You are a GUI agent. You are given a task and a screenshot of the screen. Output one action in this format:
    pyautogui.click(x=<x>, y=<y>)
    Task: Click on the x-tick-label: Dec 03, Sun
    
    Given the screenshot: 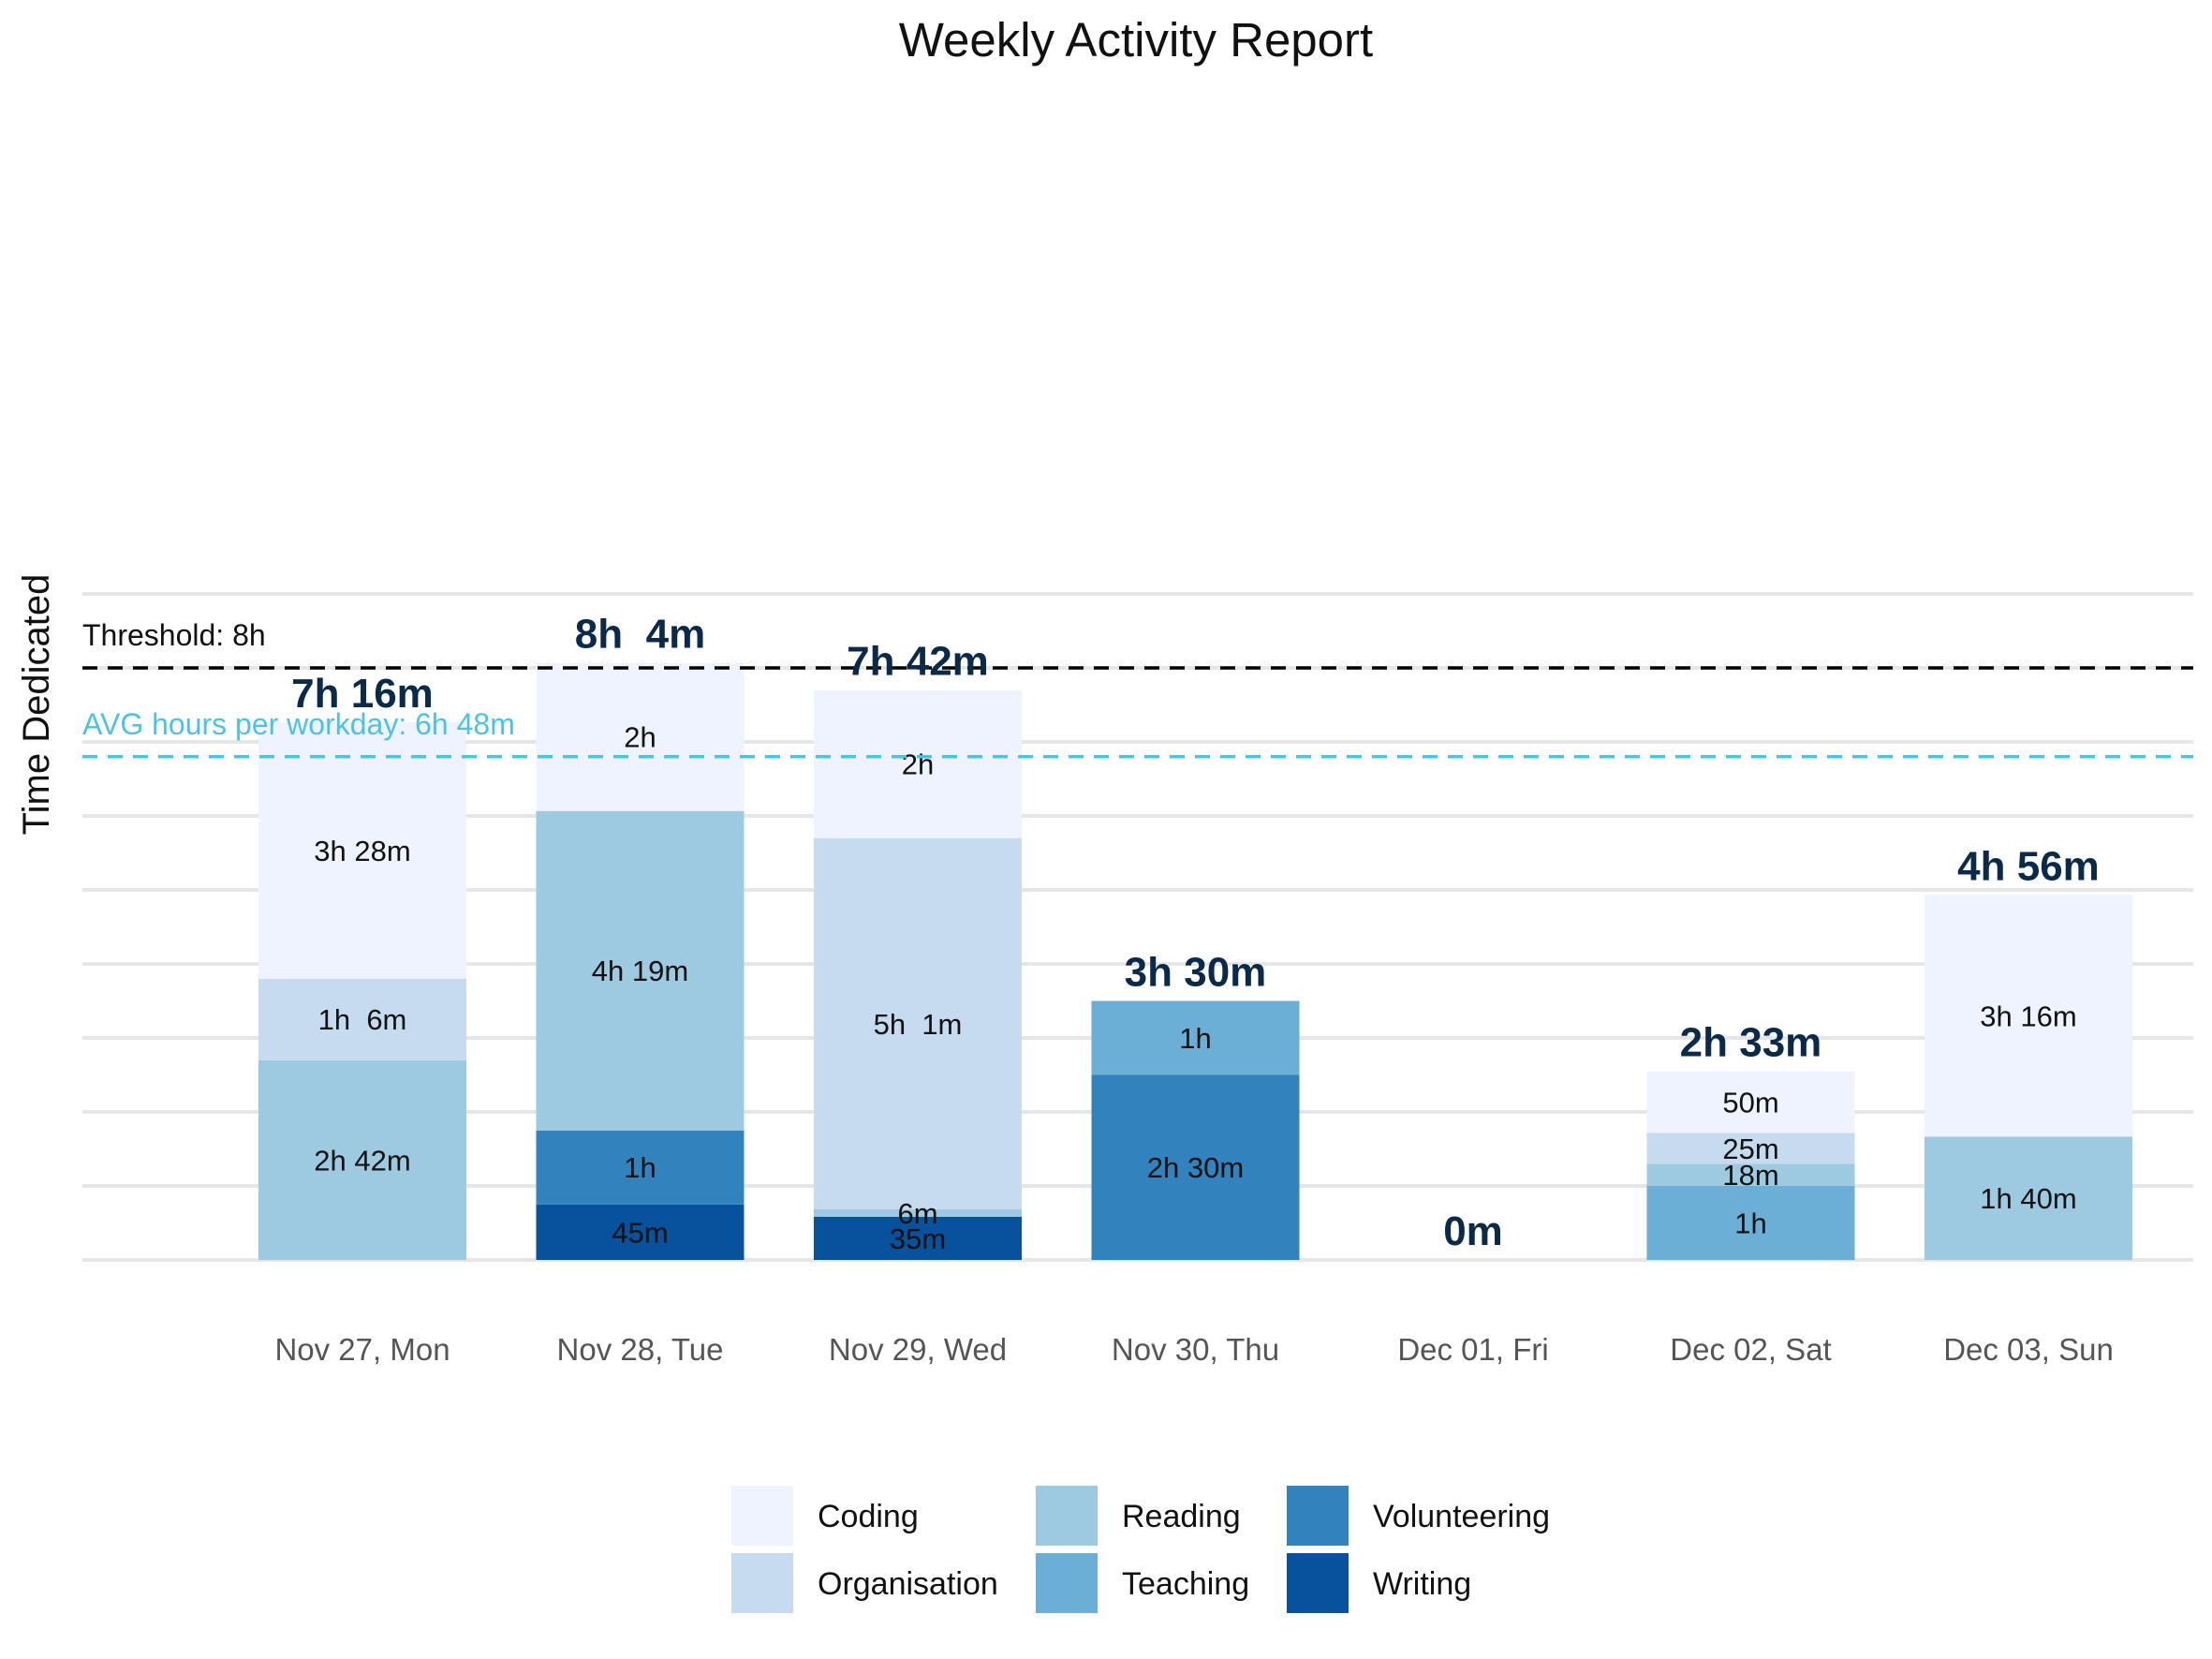 What is the action you would take?
    pyautogui.click(x=2029, y=1350)
    